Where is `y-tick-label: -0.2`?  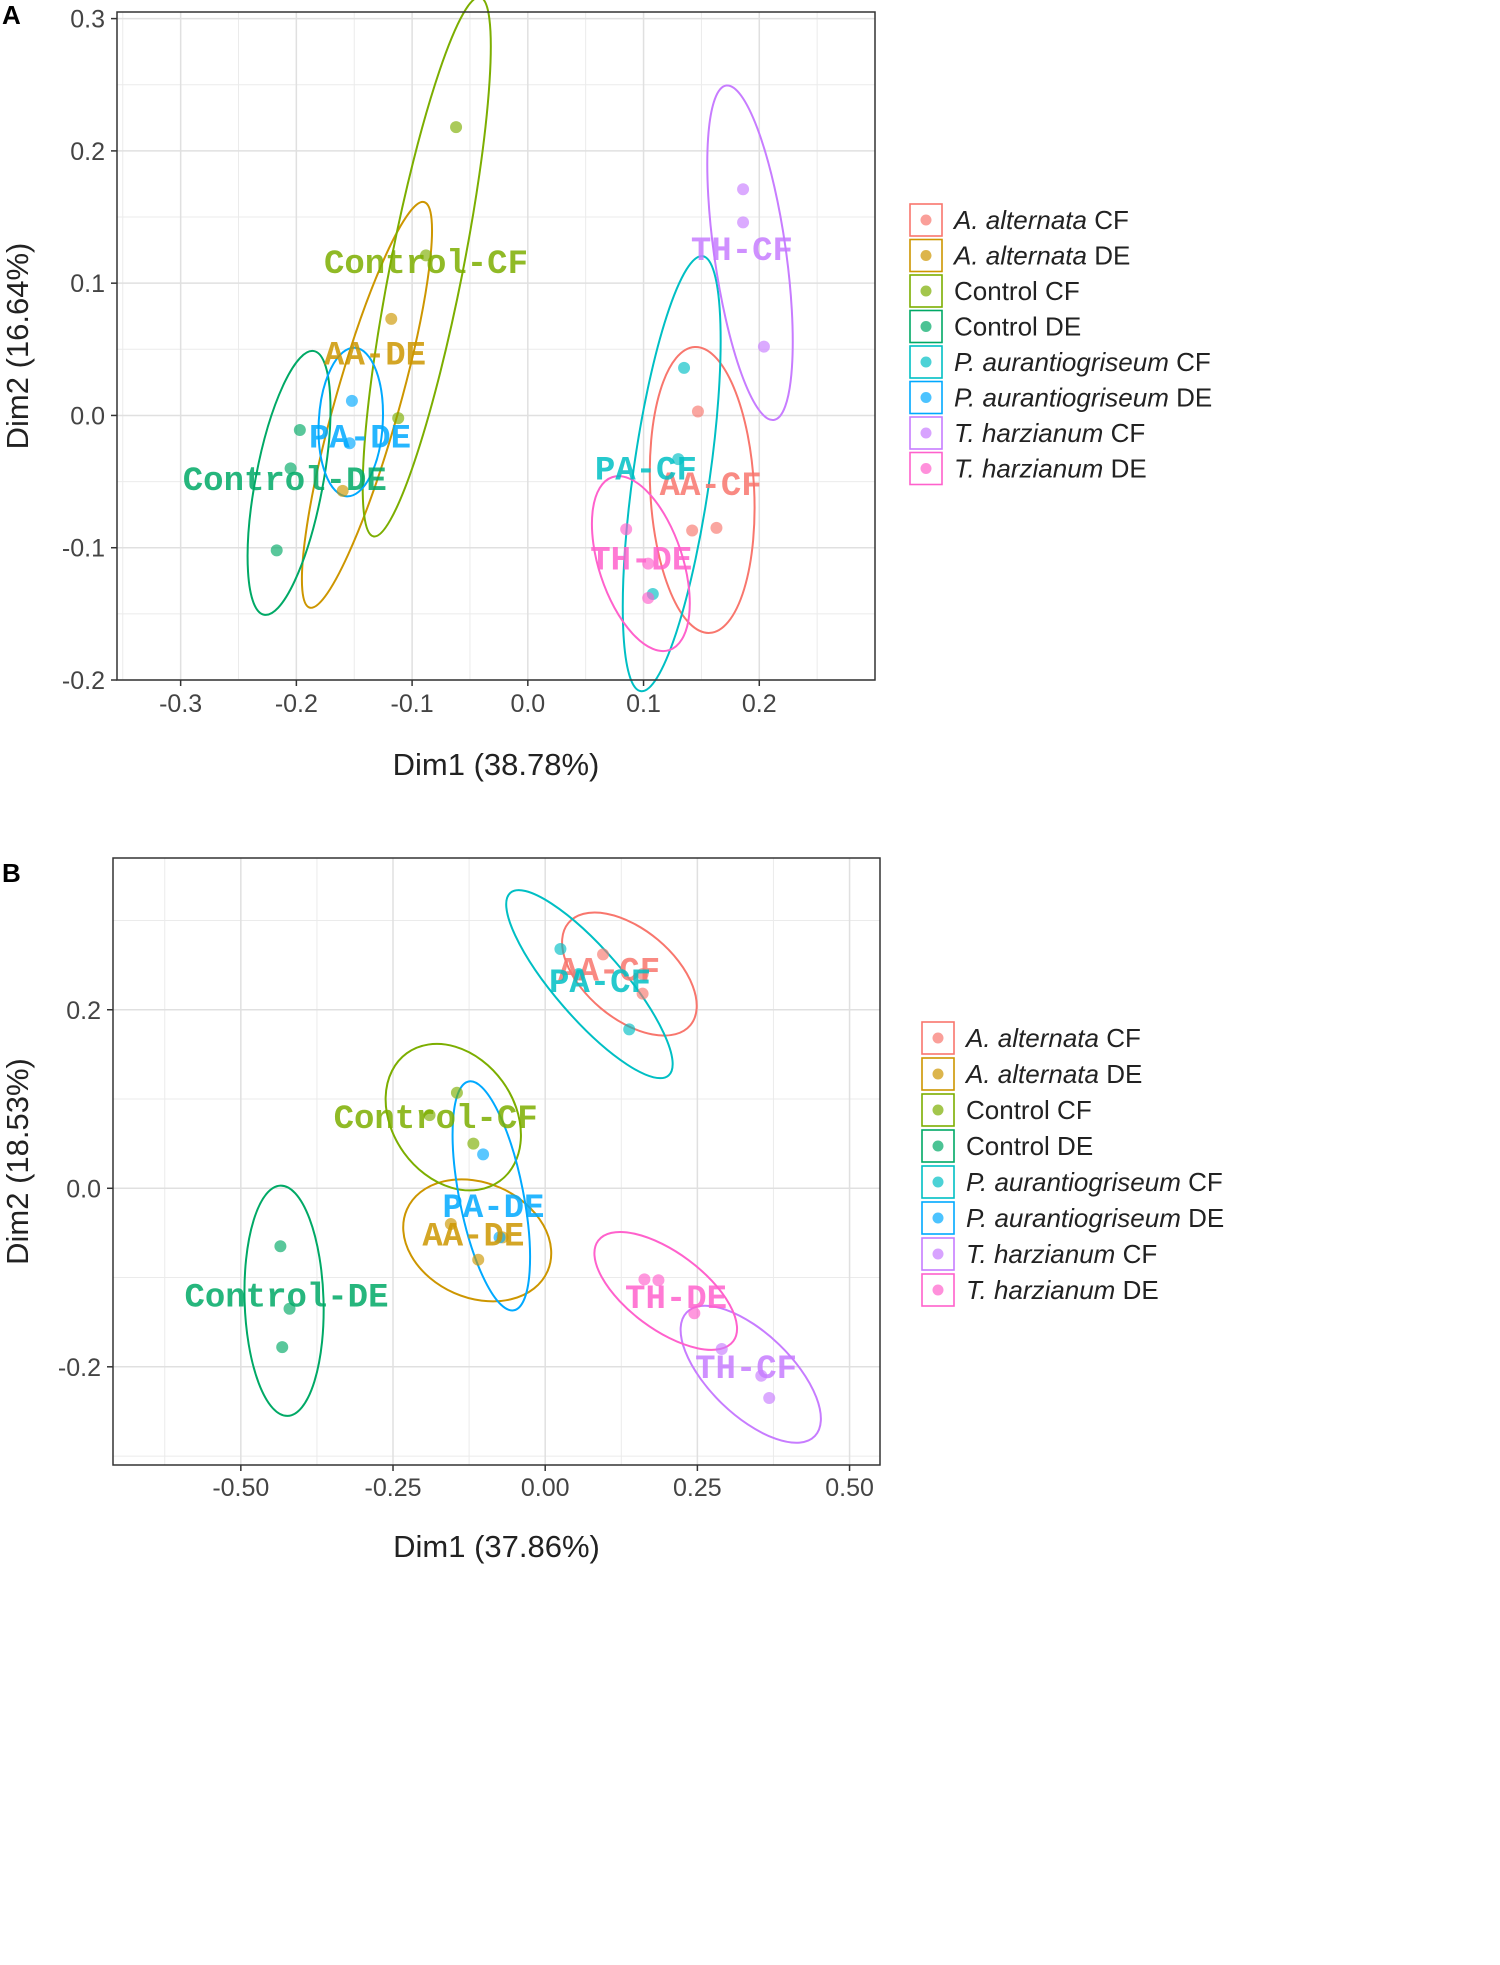 y-tick-label: -0.2 is located at coordinates (83, 681).